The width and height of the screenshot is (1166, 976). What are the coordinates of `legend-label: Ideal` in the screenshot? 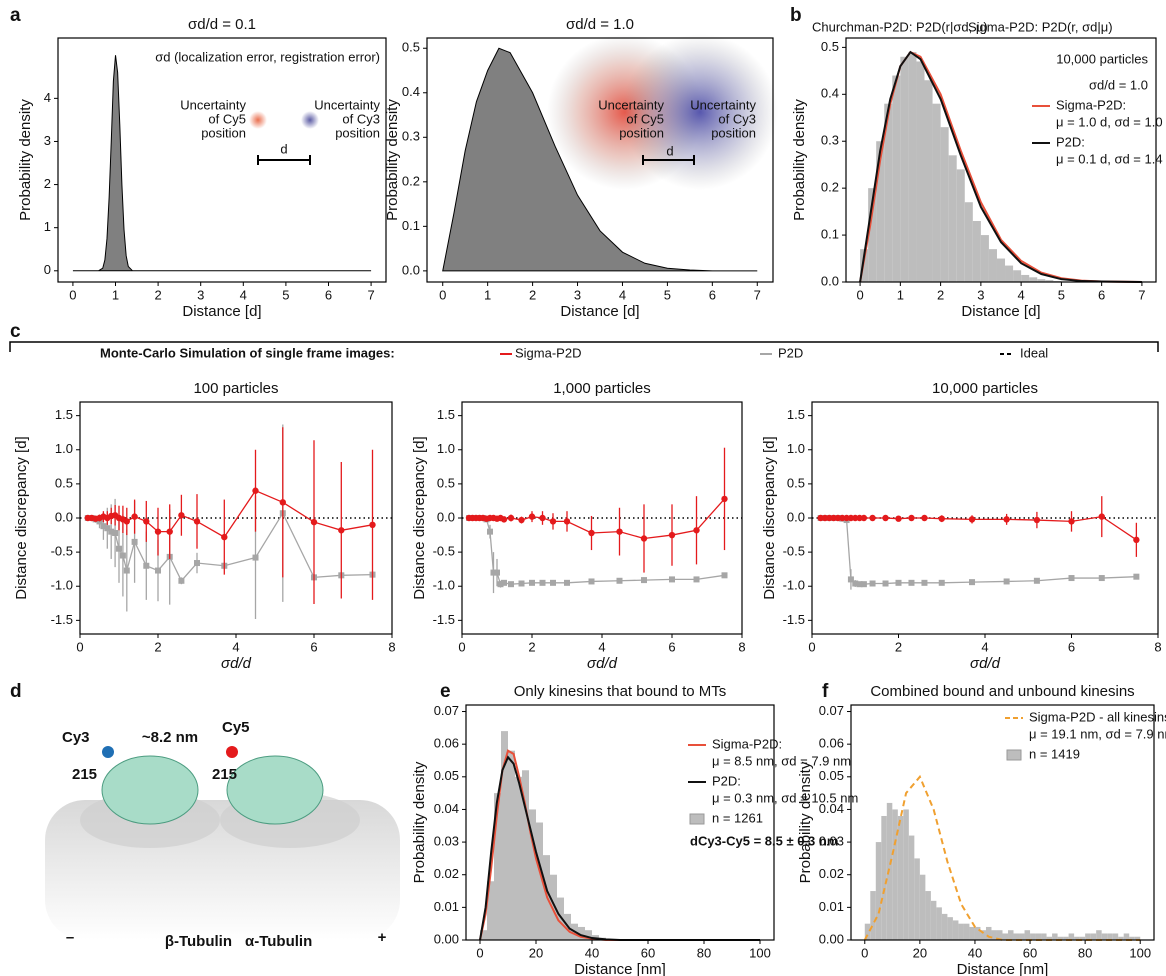 It's located at (1034, 352).